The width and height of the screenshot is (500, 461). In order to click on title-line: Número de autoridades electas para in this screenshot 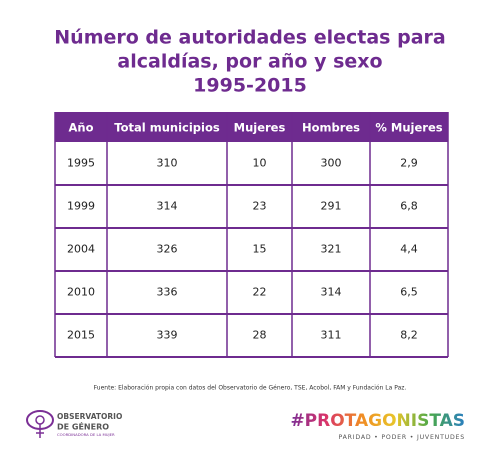, I will do `click(249, 38)`.